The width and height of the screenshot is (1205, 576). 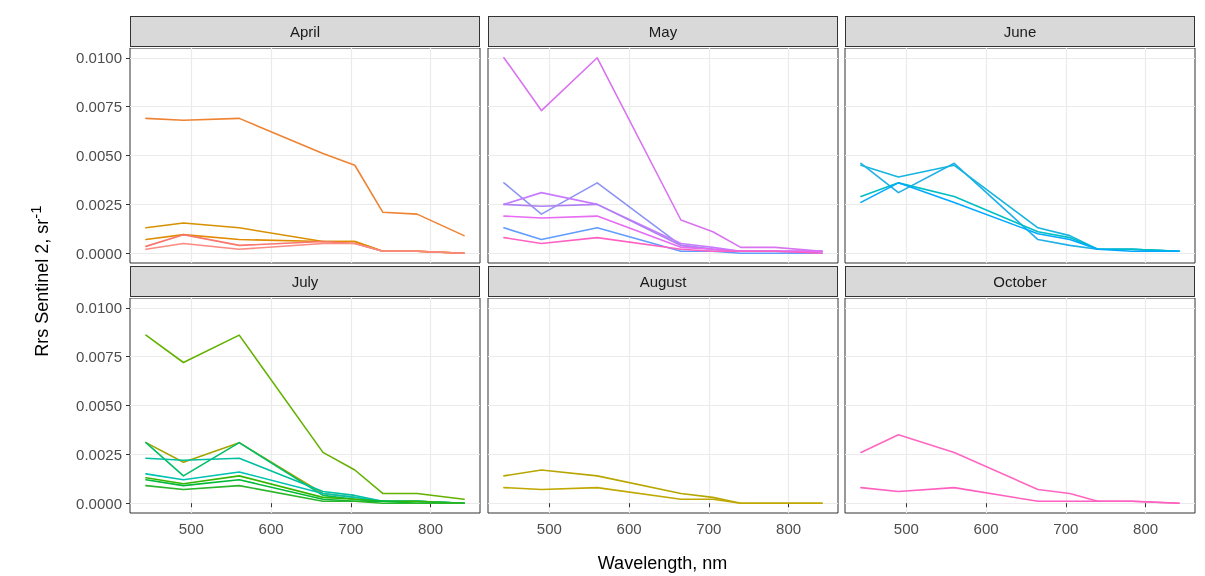 I want to click on x-axis-title: Wavelength, nm, so click(x=662, y=563).